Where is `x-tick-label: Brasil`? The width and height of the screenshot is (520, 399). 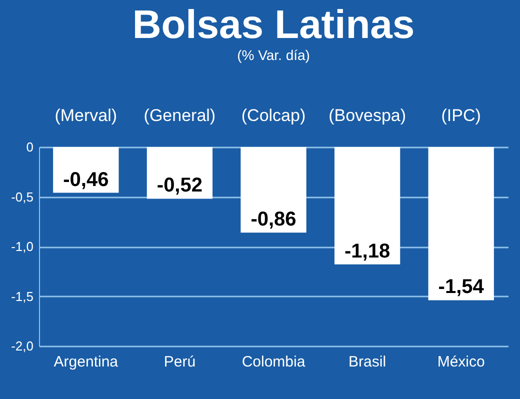 x-tick-label: Brasil is located at coordinates (367, 362).